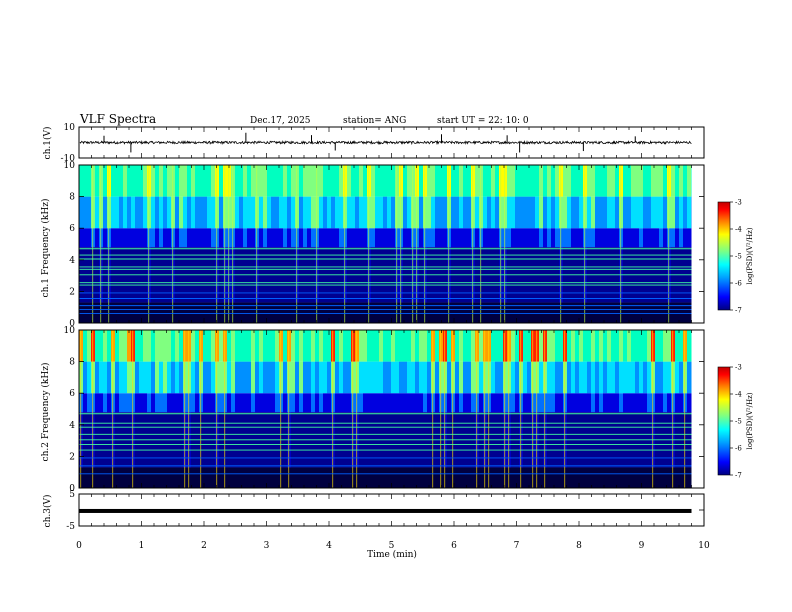 The width and height of the screenshot is (792, 612). What do you see at coordinates (738, 368) in the screenshot?
I see `colorbar-tick-label: -3` at bounding box center [738, 368].